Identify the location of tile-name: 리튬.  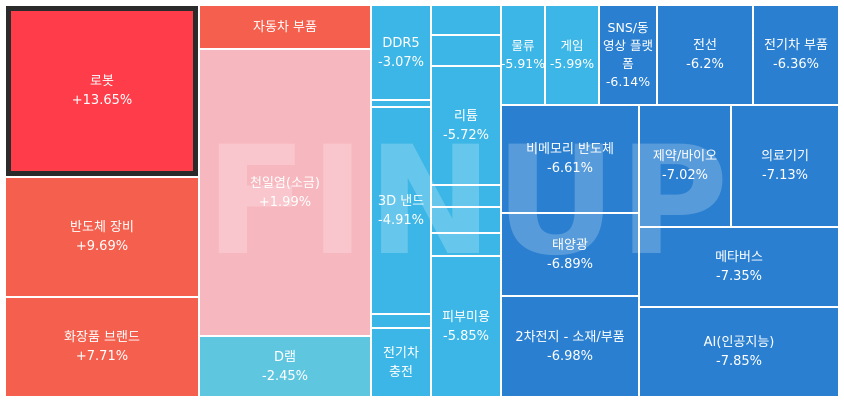
(466, 116).